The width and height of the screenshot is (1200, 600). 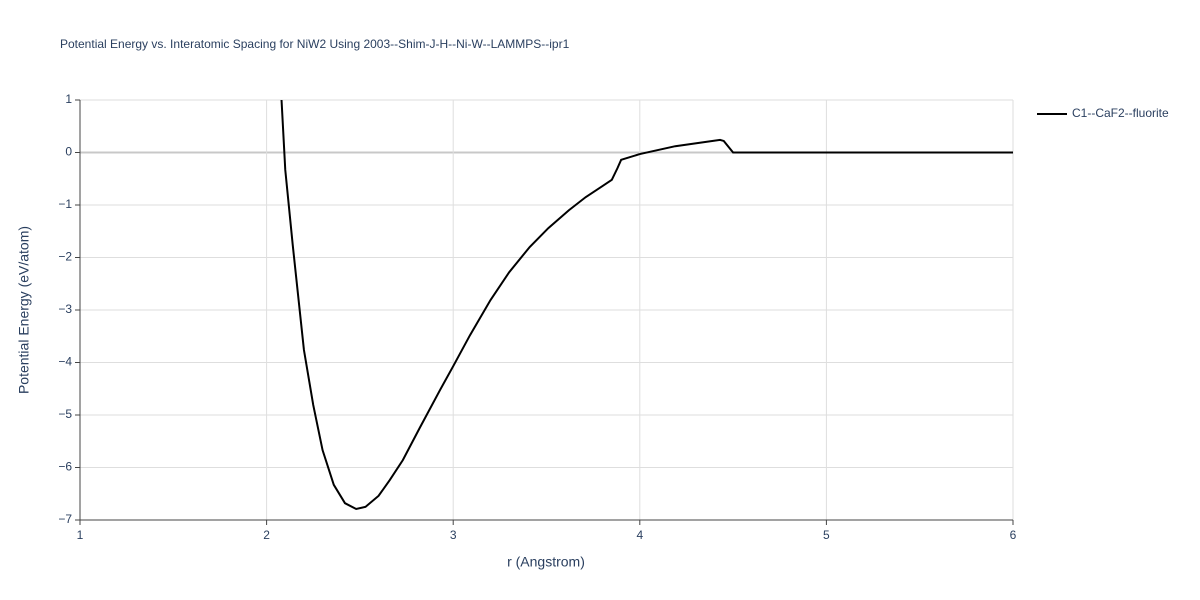 What do you see at coordinates (68, 152) in the screenshot?
I see `y-tick-label: 0` at bounding box center [68, 152].